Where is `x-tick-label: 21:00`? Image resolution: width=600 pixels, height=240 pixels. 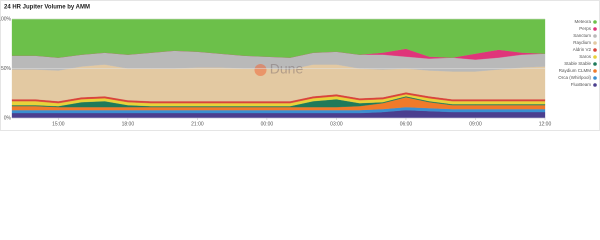 x-tick-label: 21:00 is located at coordinates (197, 124).